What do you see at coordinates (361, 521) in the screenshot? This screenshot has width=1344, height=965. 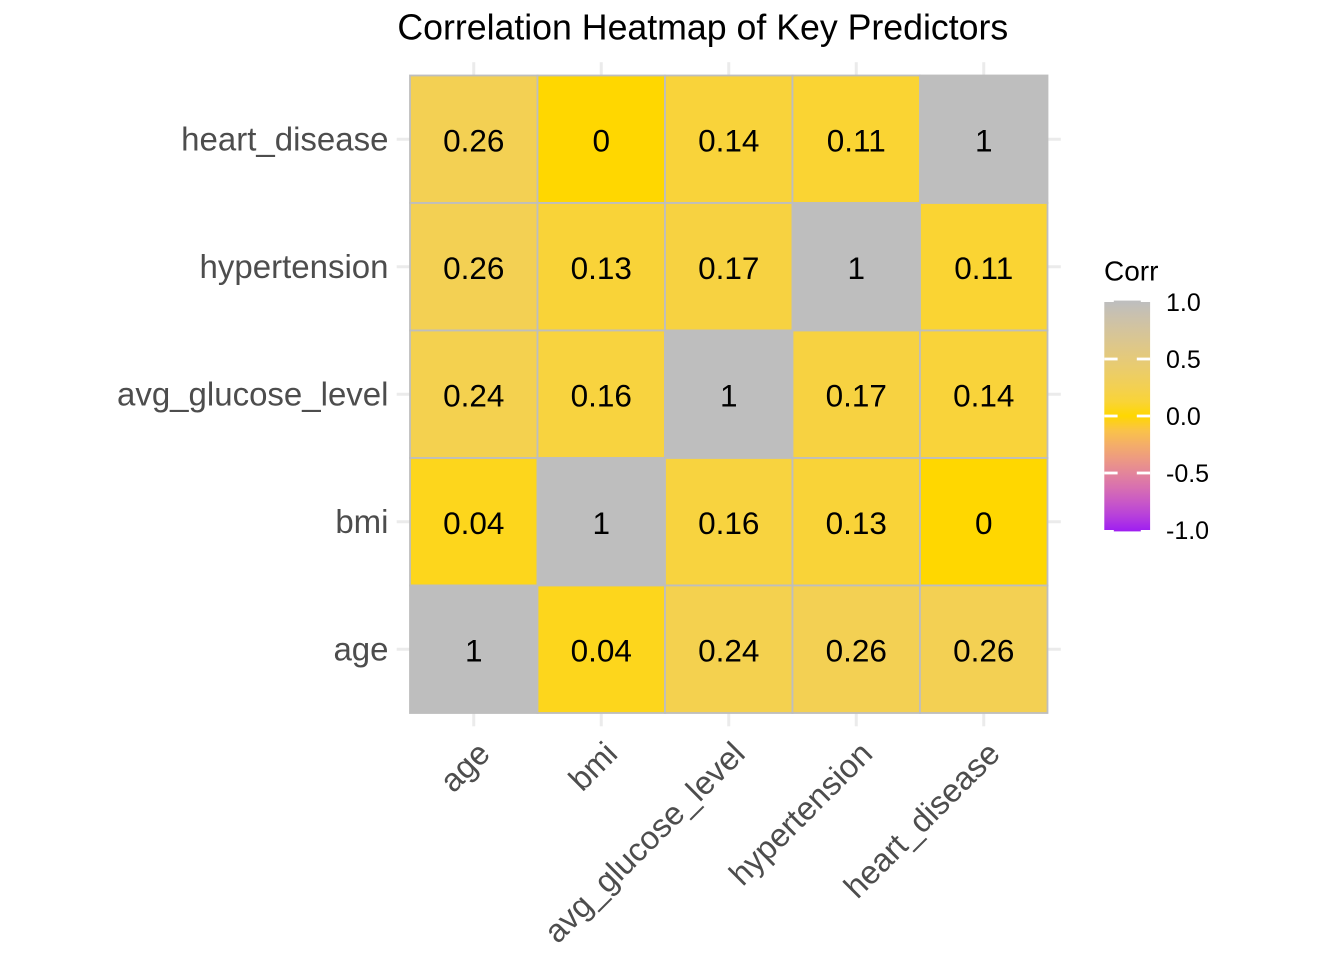 I see `svg-text: bmi` at bounding box center [361, 521].